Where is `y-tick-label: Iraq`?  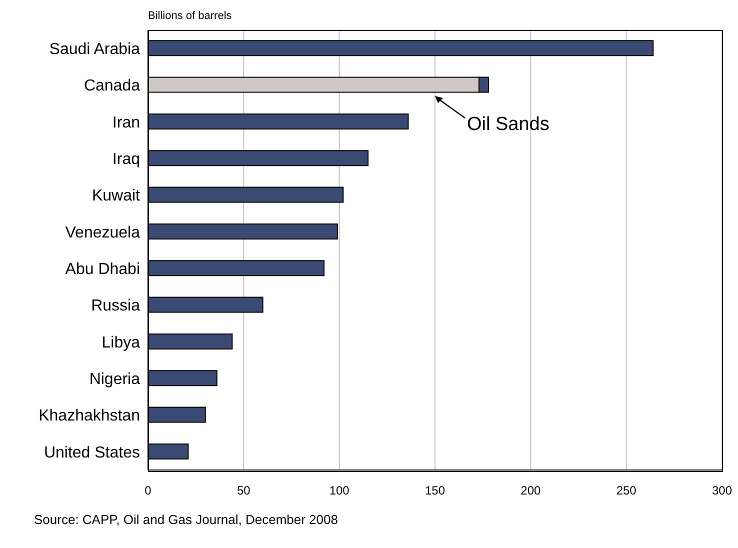 y-tick-label: Iraq is located at coordinates (126, 159).